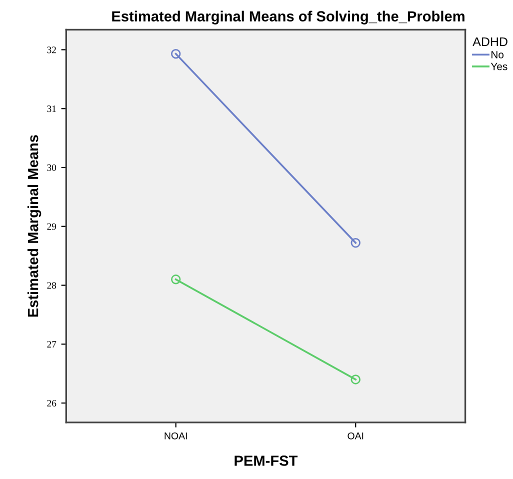 This screenshot has width=513, height=479. Describe the element at coordinates (51, 403) in the screenshot. I see `y-tick-label: 26` at that location.